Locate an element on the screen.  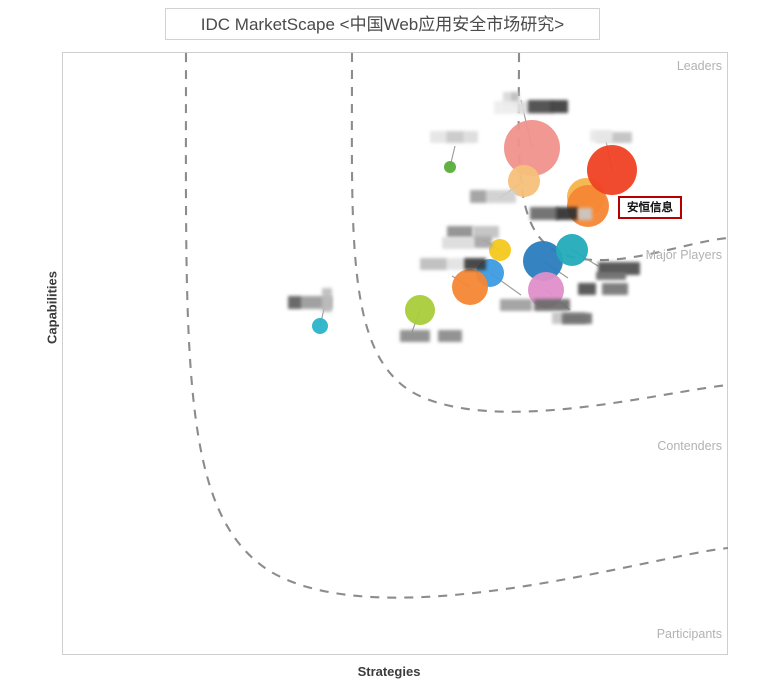
highlighted-vendor-label: 安恒信息 is located at coordinates (650, 207).